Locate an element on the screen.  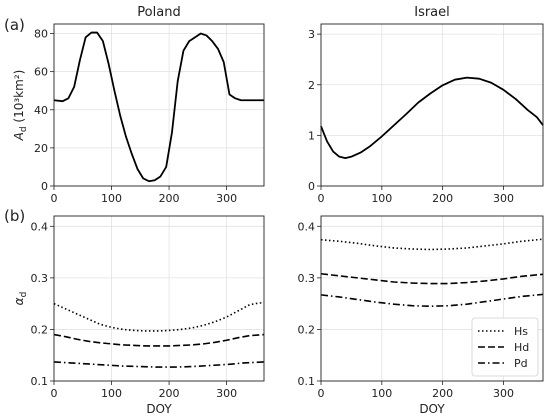
y-tick-label: 2 is located at coordinates (311, 85).